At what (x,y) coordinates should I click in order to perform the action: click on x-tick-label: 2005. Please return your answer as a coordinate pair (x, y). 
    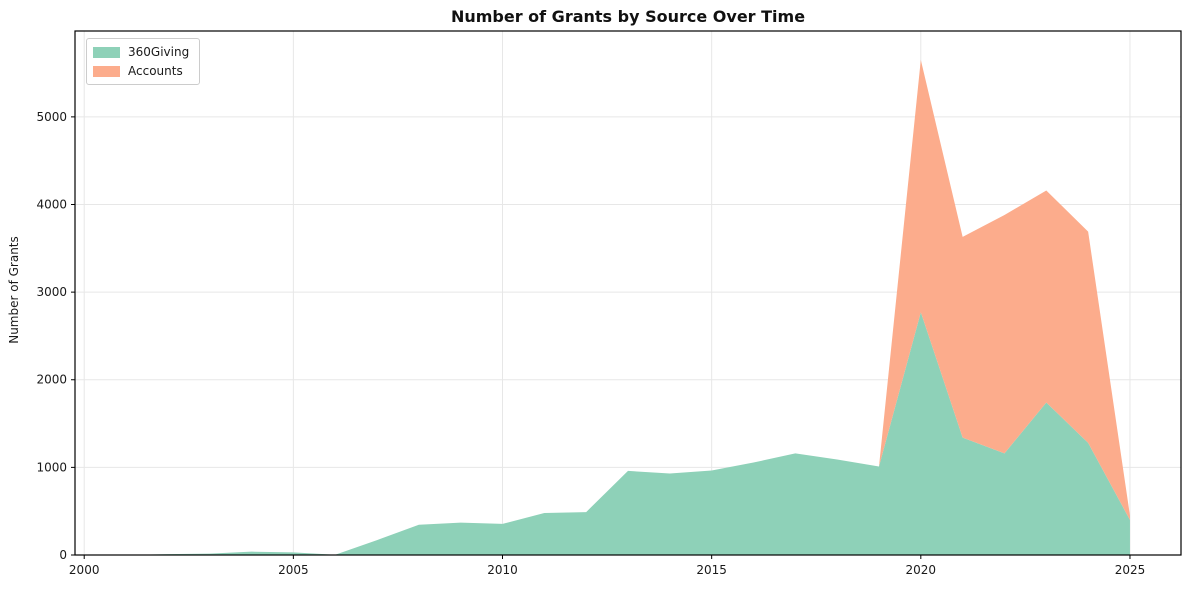
    Looking at the image, I should click on (293, 570).